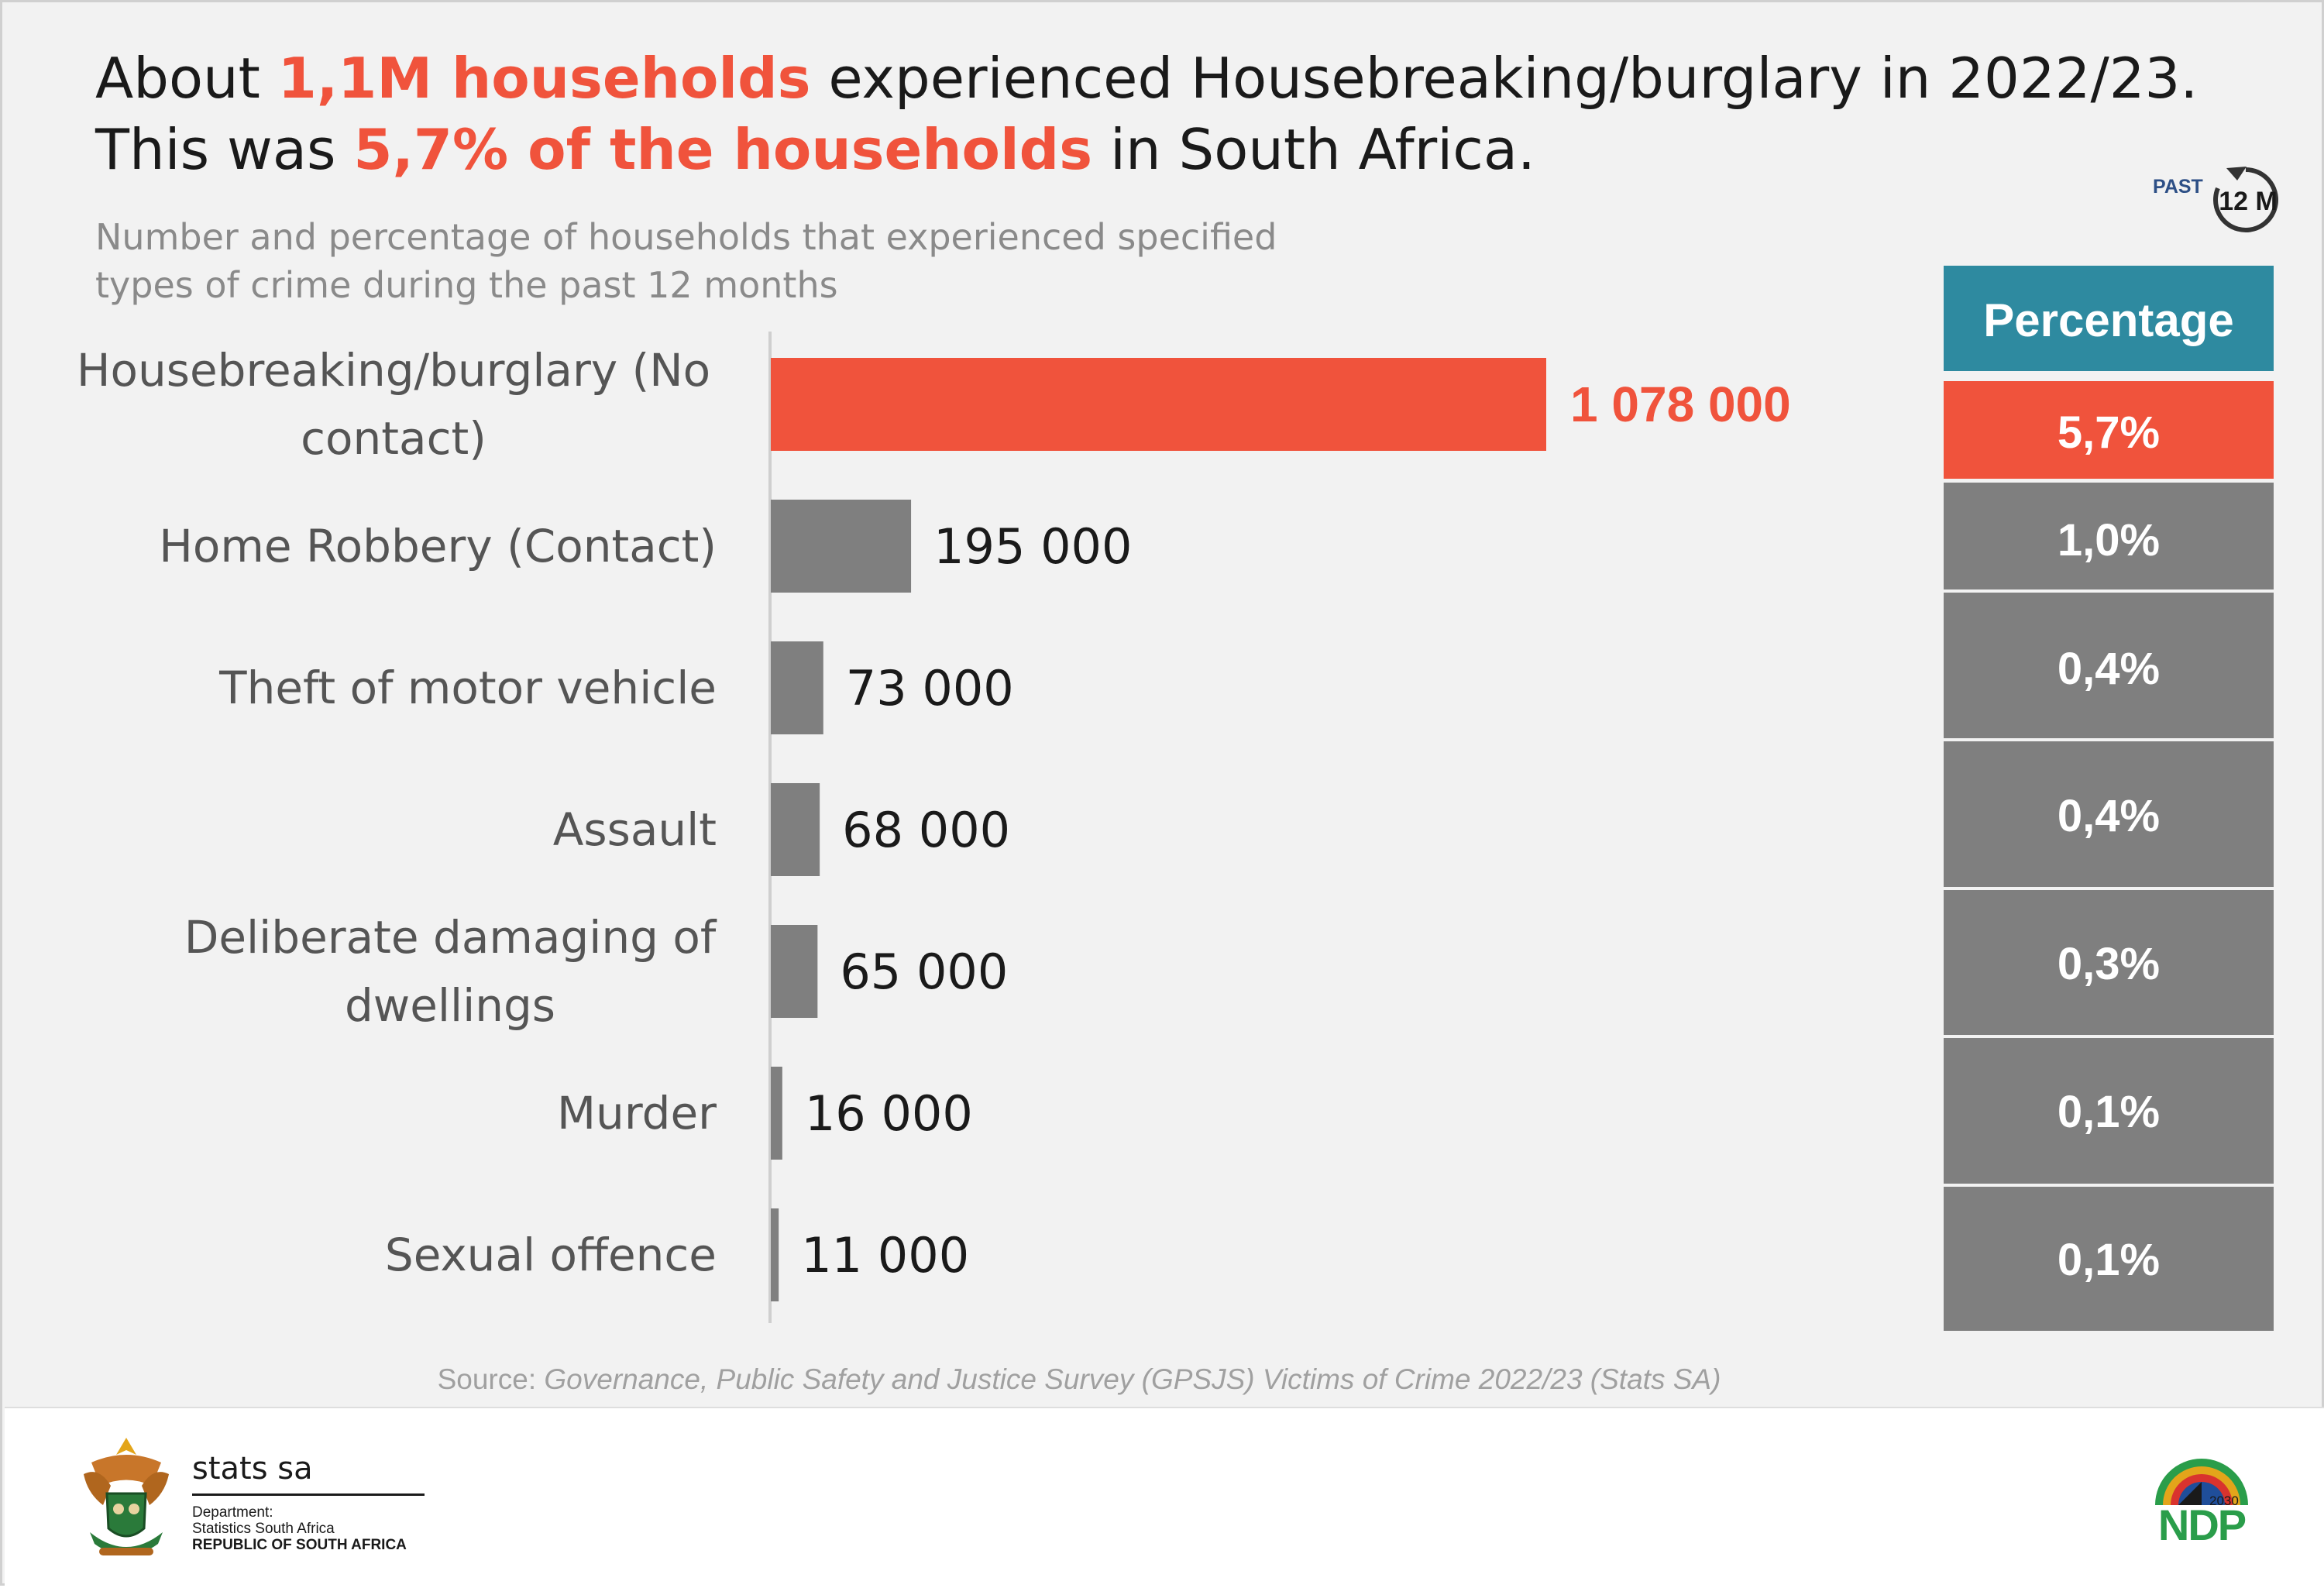 Image resolution: width=2324 pixels, height=1588 pixels. Describe the element at coordinates (186, 78) in the screenshot. I see `headline-part-1: About` at that location.